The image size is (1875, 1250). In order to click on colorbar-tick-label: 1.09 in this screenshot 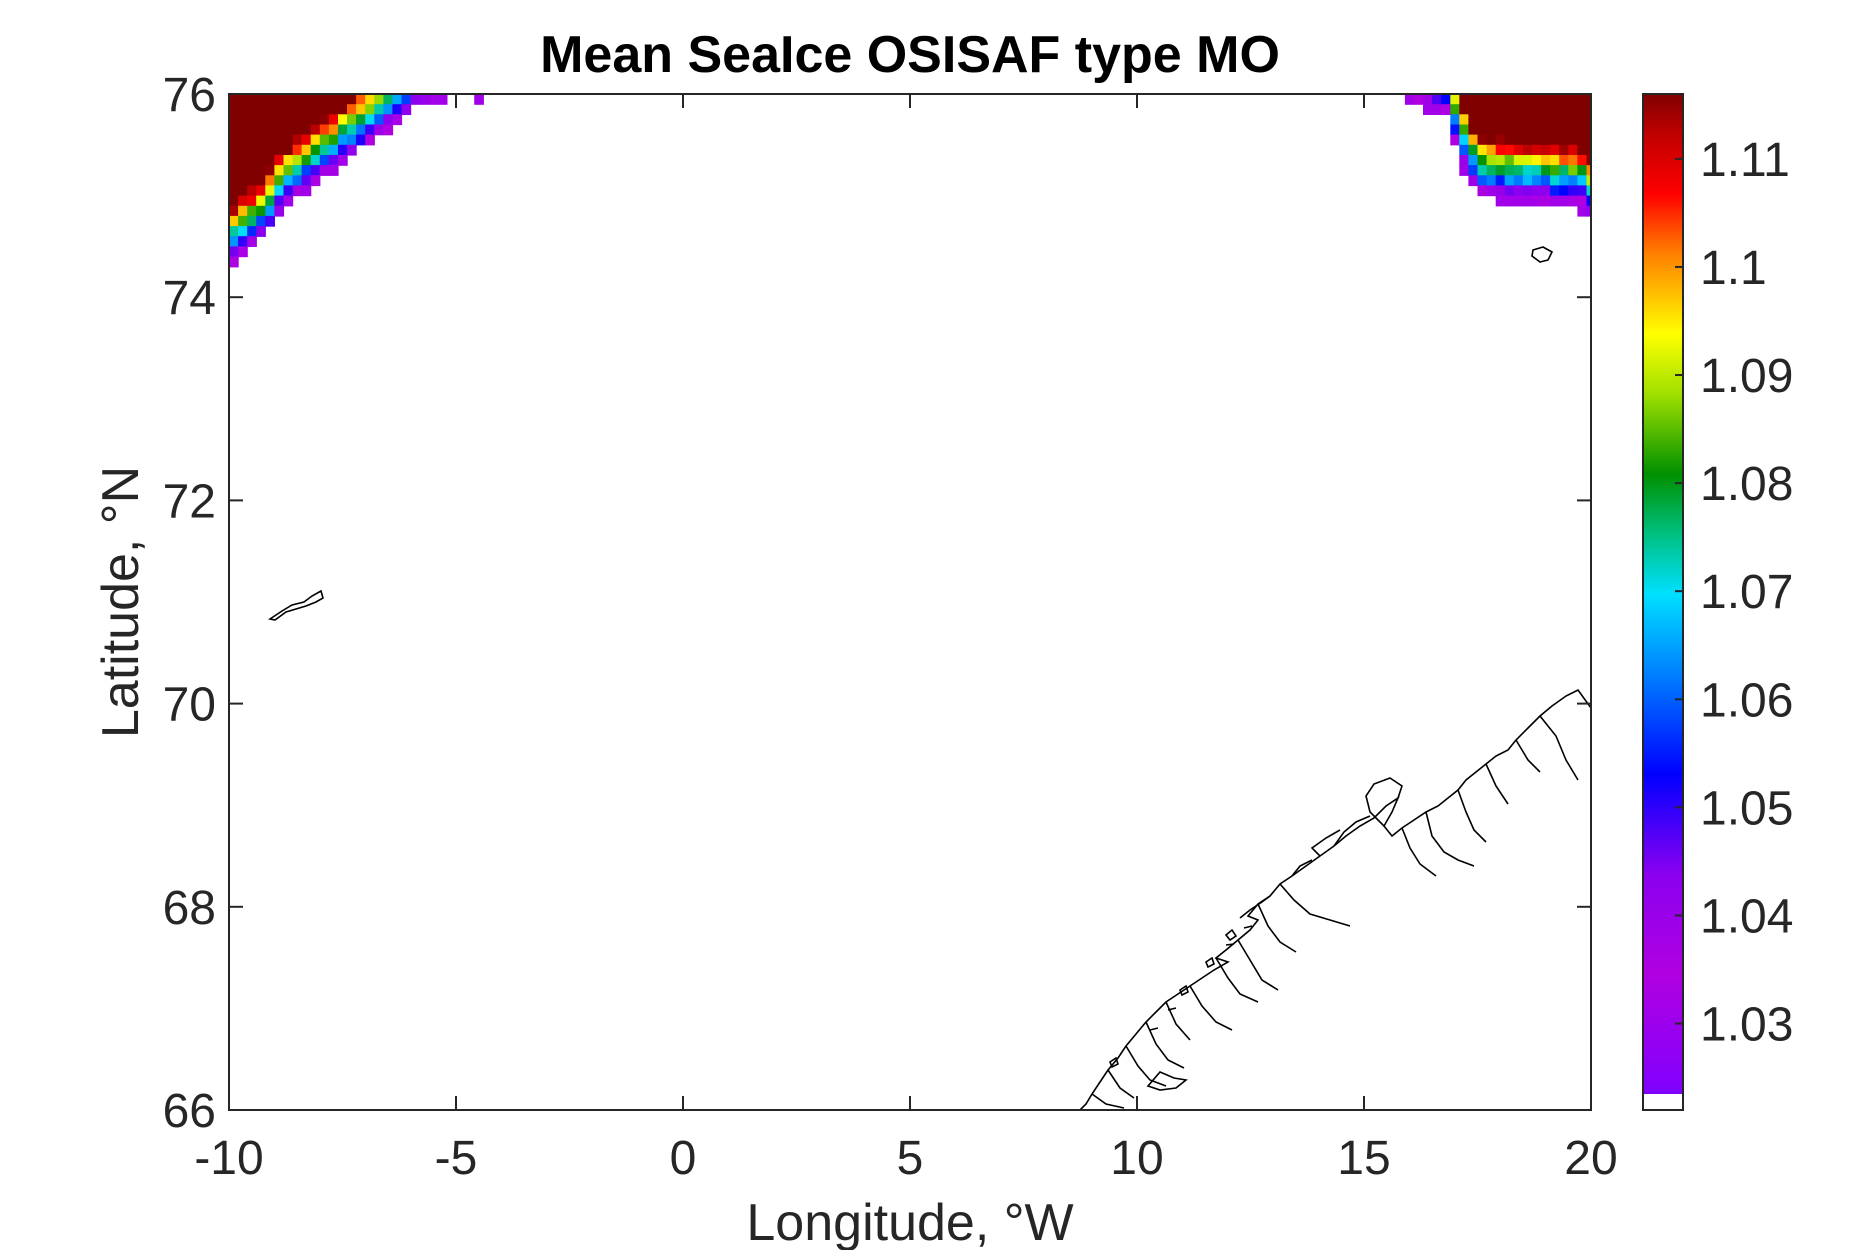, I will do `click(1746, 376)`.